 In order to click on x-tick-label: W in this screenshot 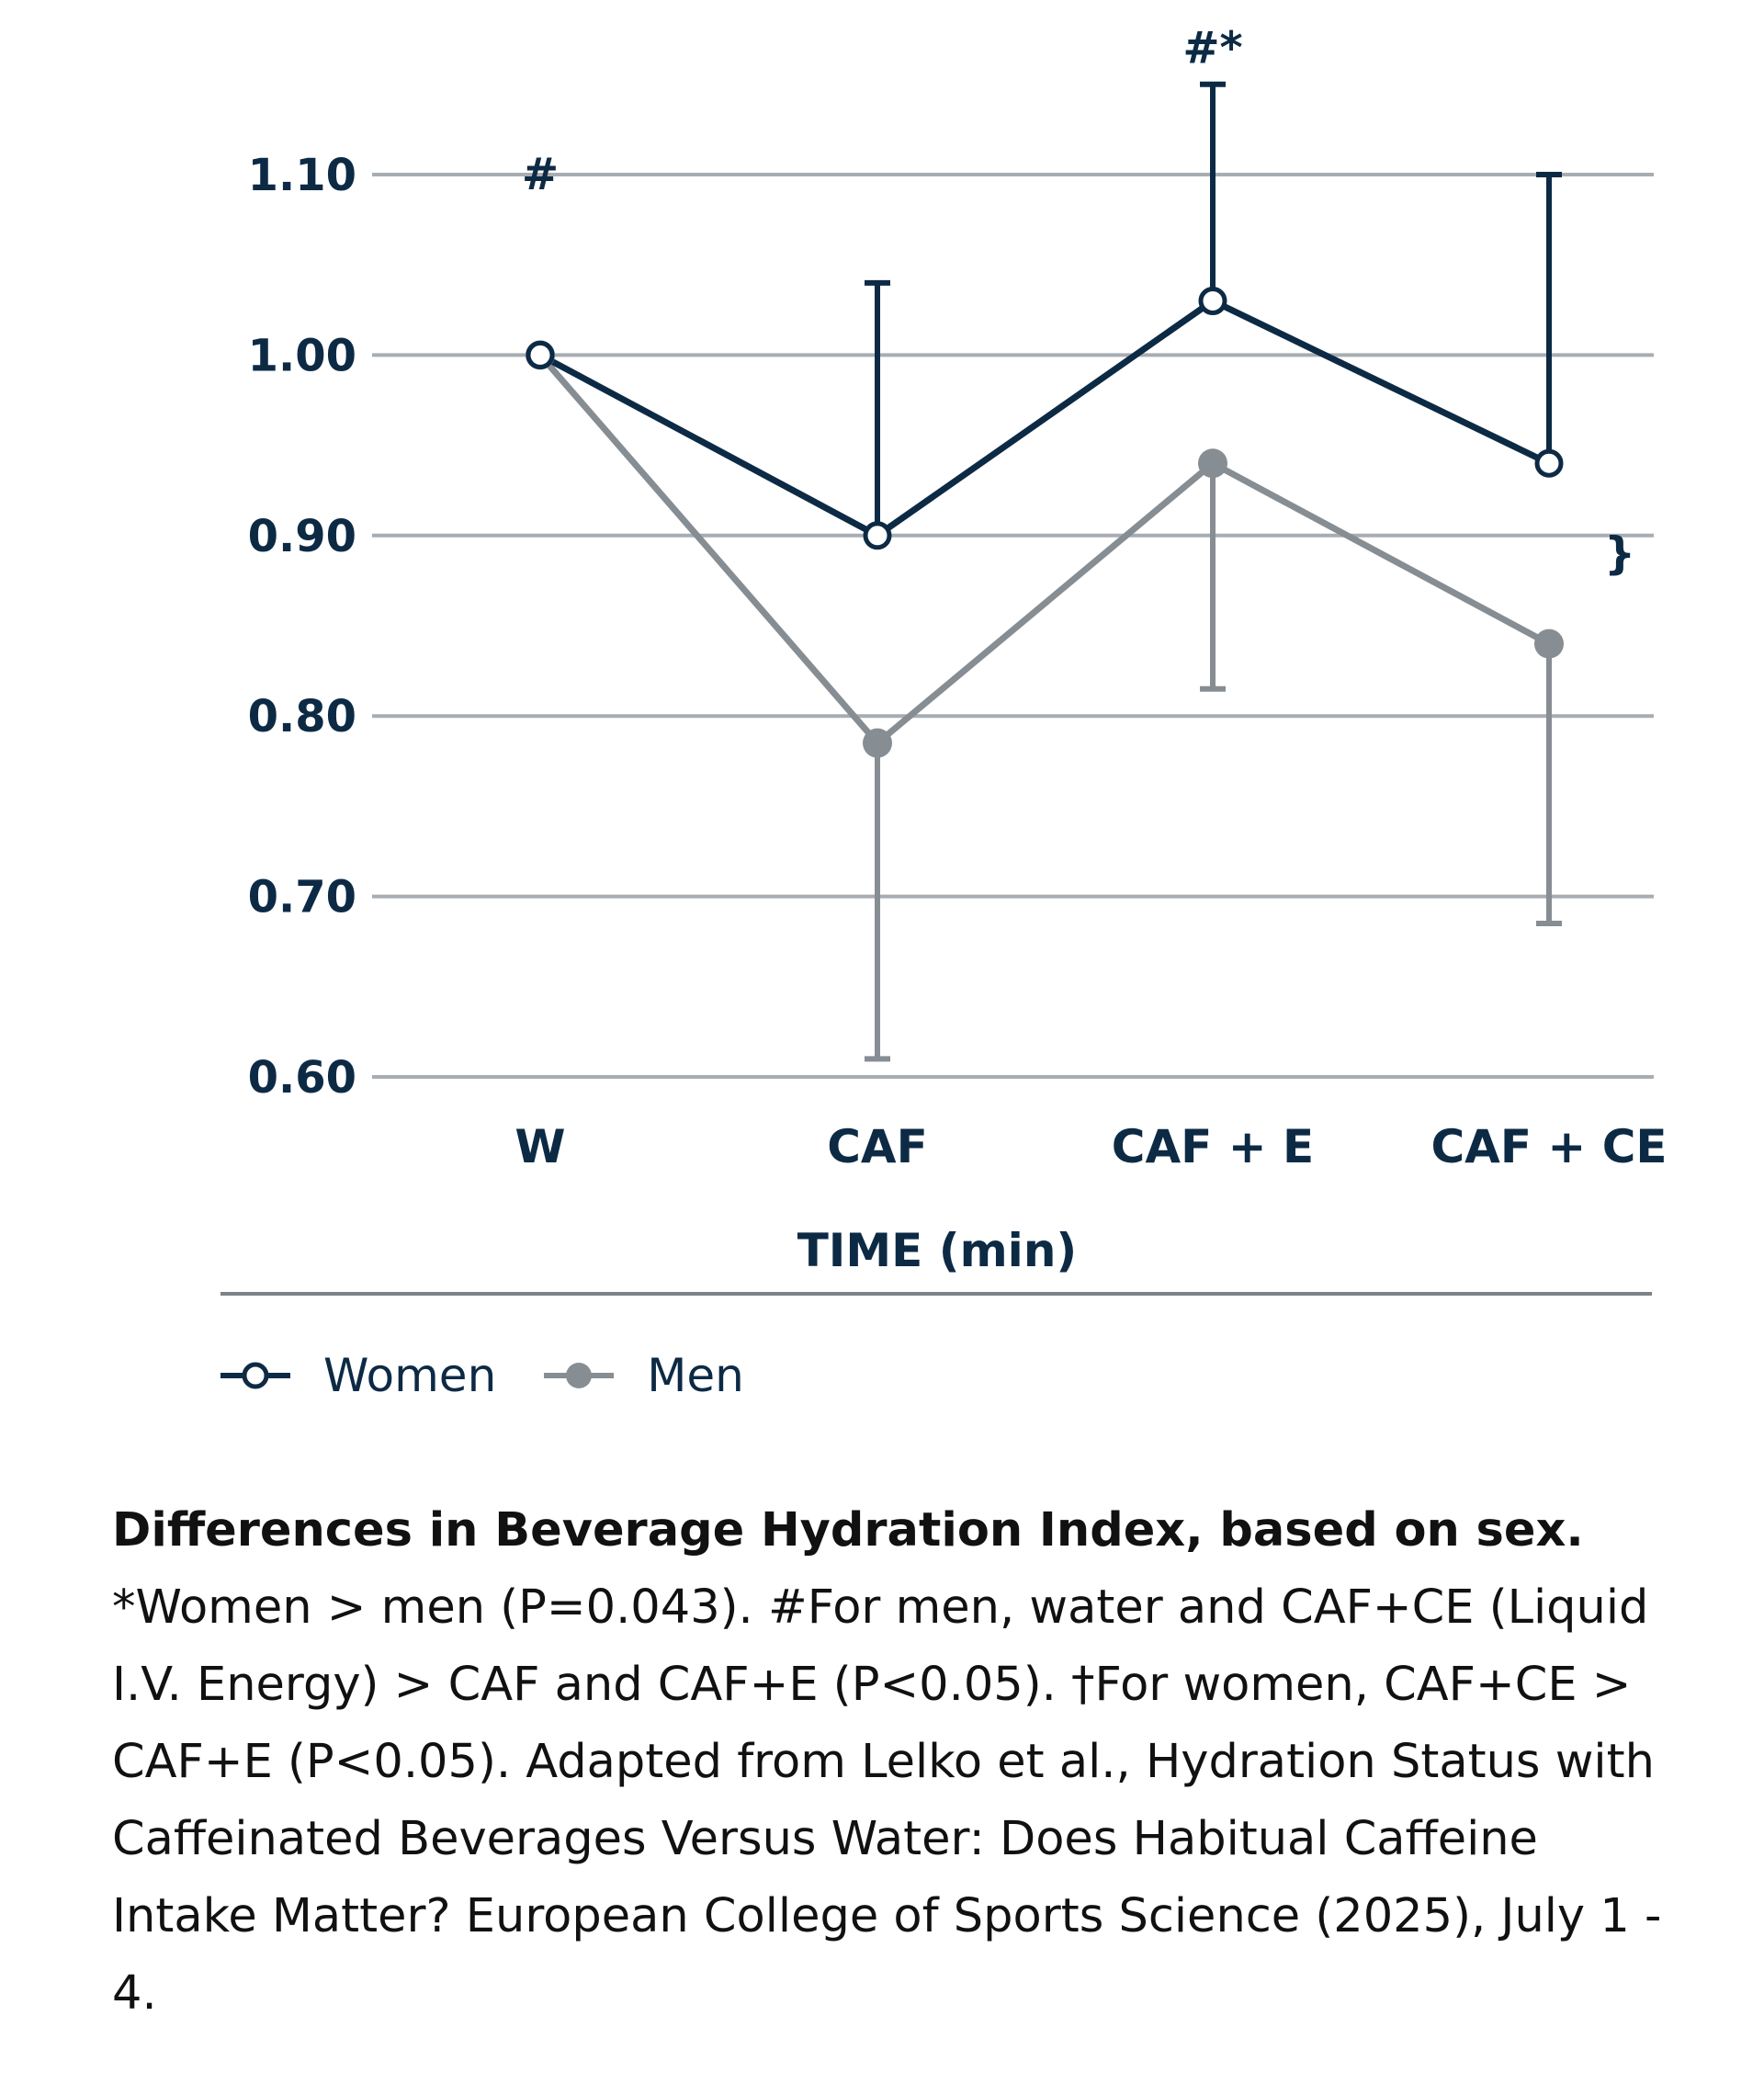, I will do `click(539, 1146)`.